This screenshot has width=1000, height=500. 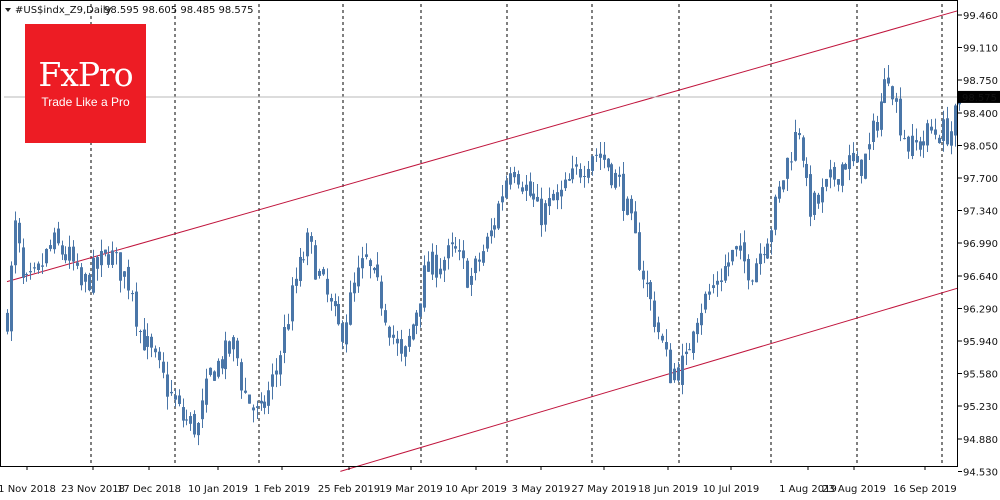 I want to click on y-tick-label: 94.880, so click(x=980, y=440).